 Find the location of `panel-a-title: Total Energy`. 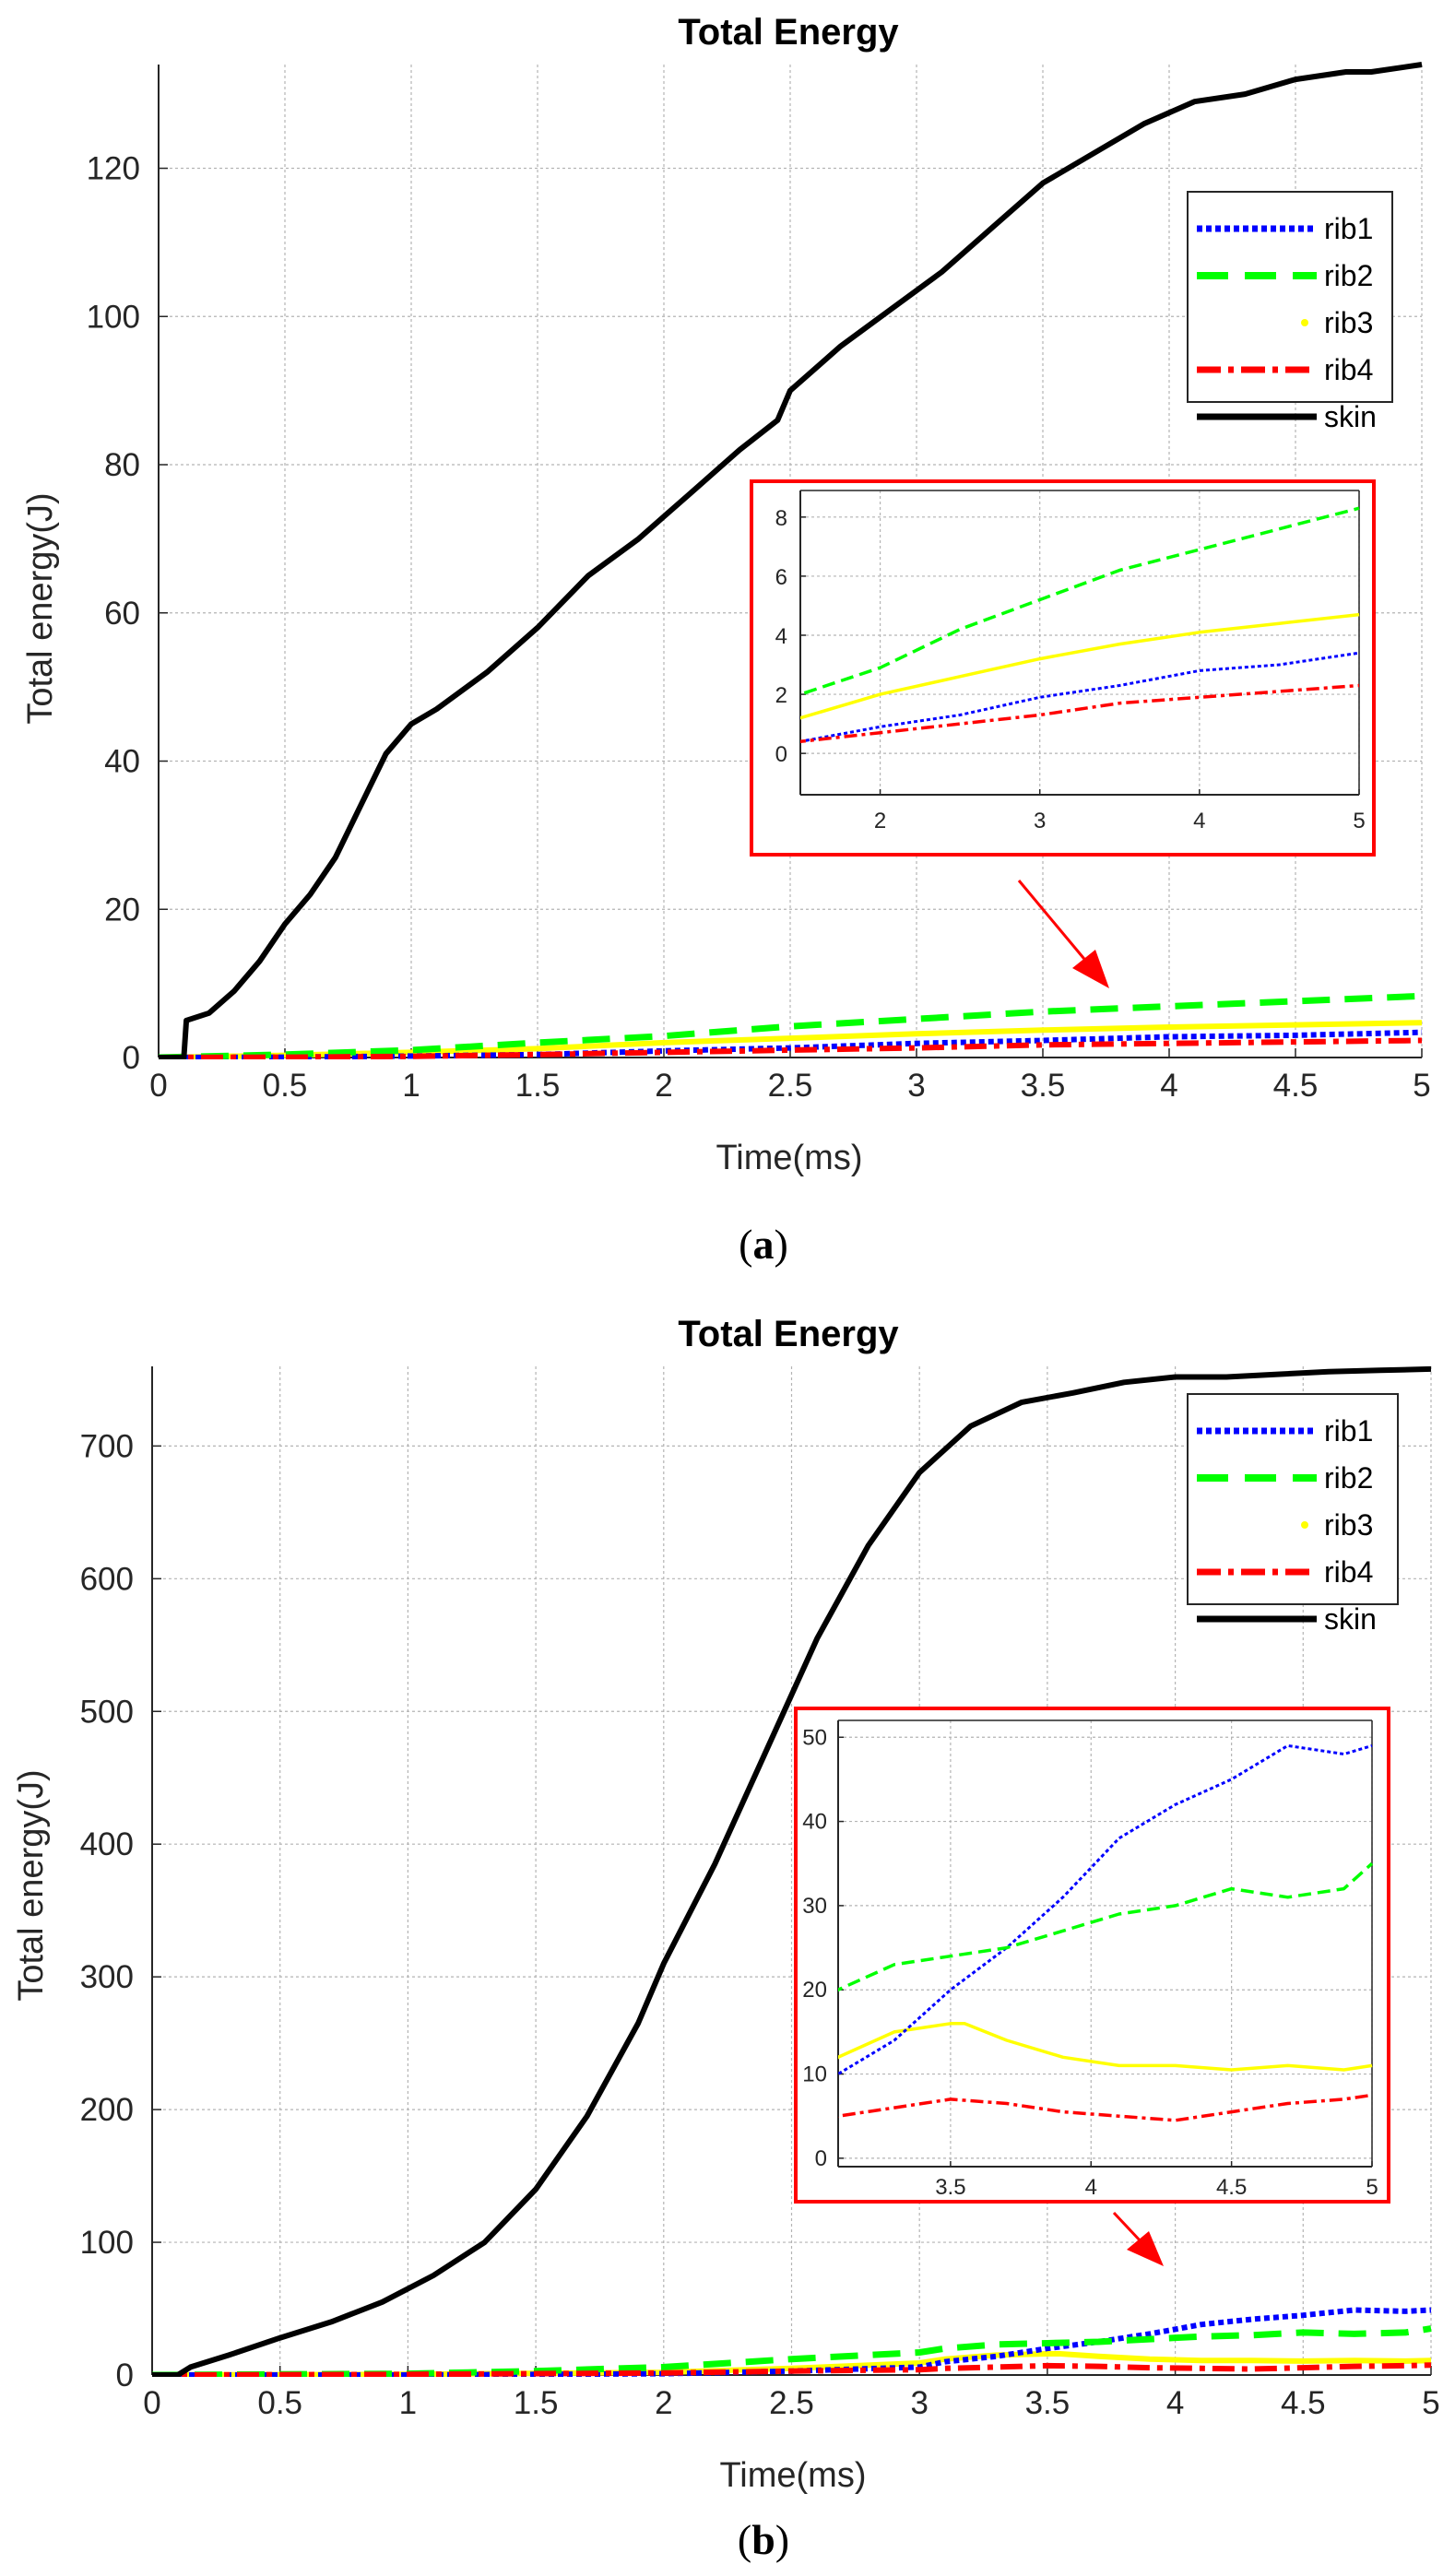

panel-a-title: Total Energy is located at coordinates (788, 32).